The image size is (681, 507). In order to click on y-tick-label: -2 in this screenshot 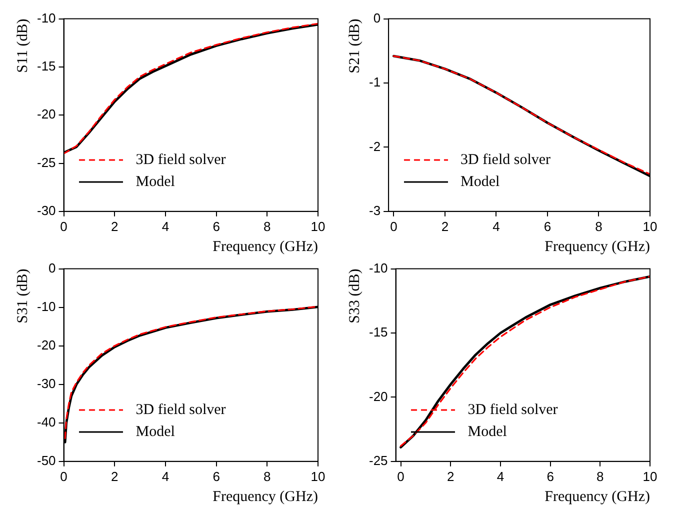, I will do `click(374, 146)`.